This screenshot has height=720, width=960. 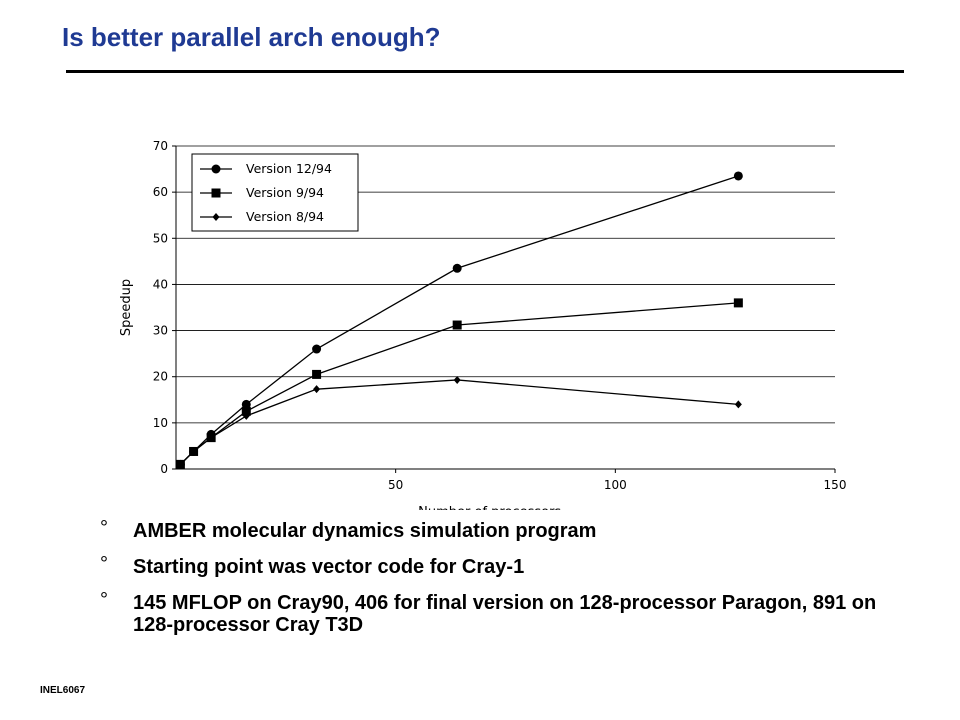 What do you see at coordinates (160, 146) in the screenshot?
I see `y-tick-label: 70` at bounding box center [160, 146].